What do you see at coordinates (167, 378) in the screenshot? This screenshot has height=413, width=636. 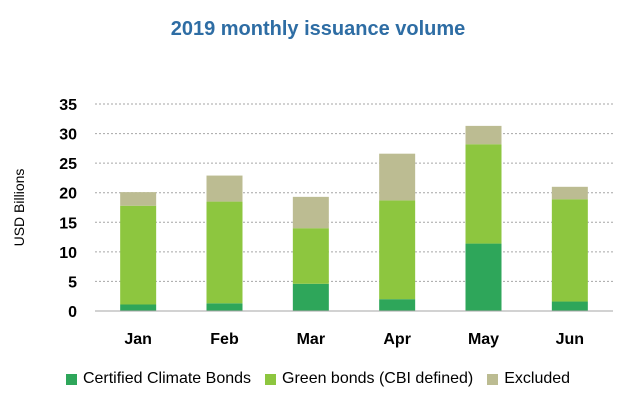 I see `legend-label: Certified Climate Bonds` at bounding box center [167, 378].